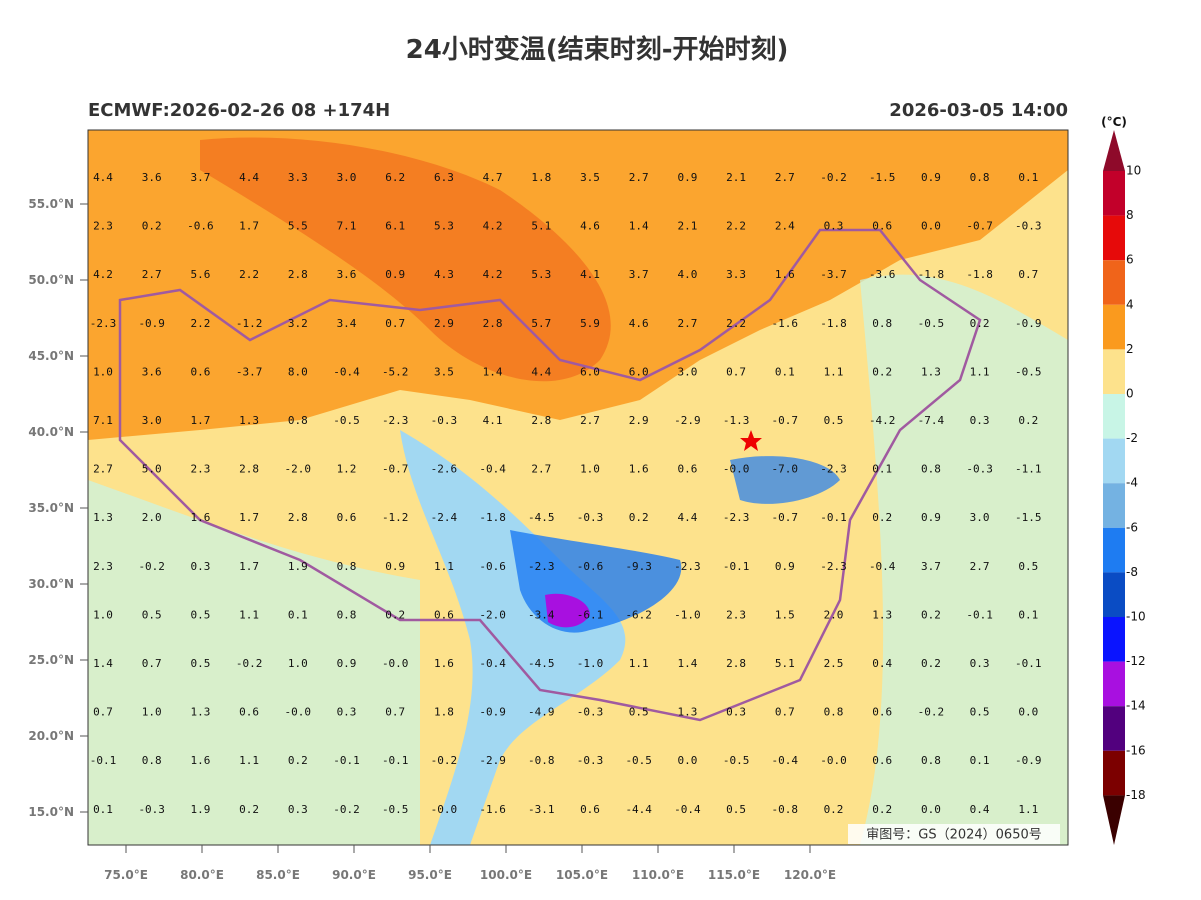 Image resolution: width=1201 pixels, height=900 pixels. I want to click on grid-value: -1.1, so click(1028, 469).